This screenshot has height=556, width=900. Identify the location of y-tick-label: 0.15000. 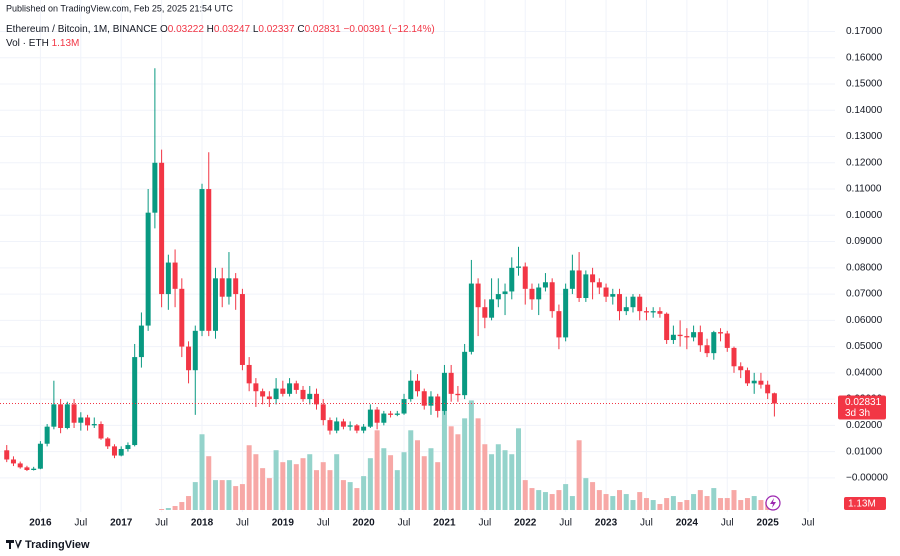
(864, 84).